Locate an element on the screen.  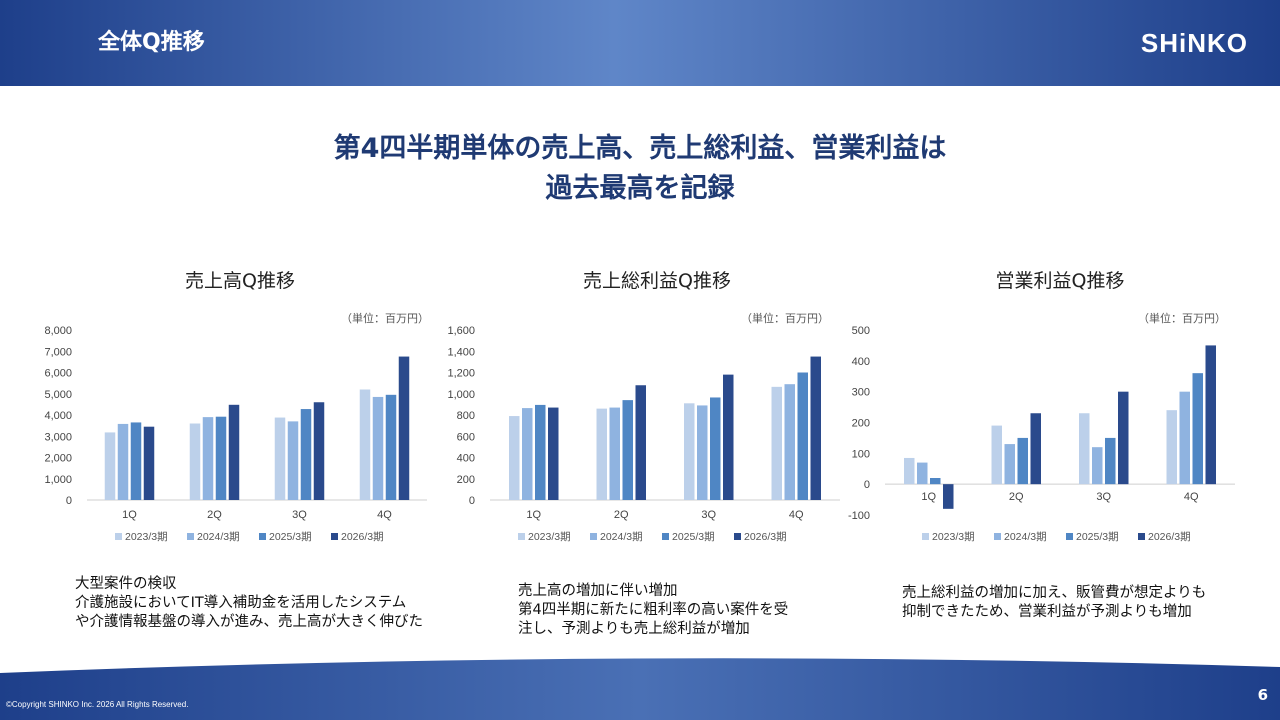
note-line: 大型案件の検収 is located at coordinates (126, 584).